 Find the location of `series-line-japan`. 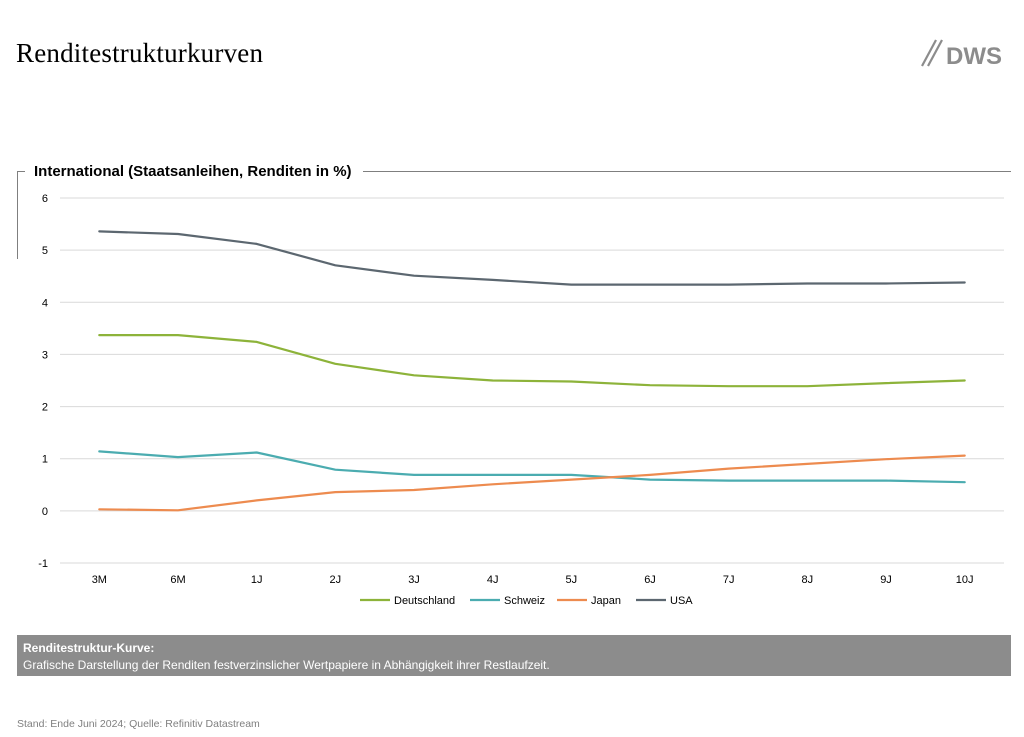

series-line-japan is located at coordinates (532, 483).